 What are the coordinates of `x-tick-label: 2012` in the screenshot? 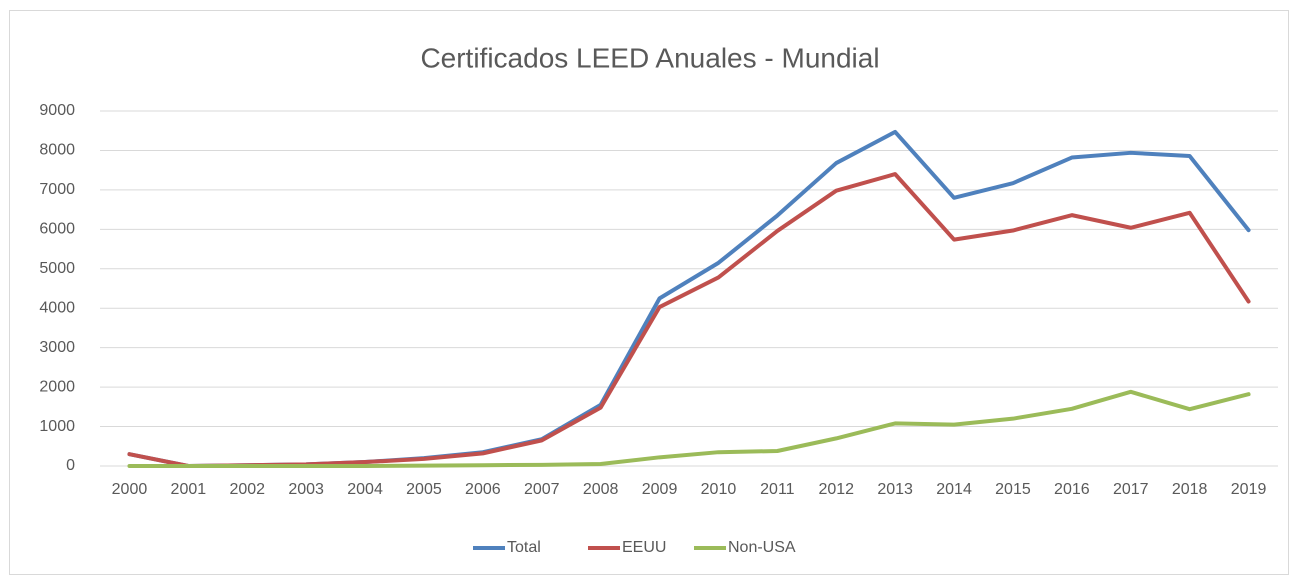 It's located at (836, 489).